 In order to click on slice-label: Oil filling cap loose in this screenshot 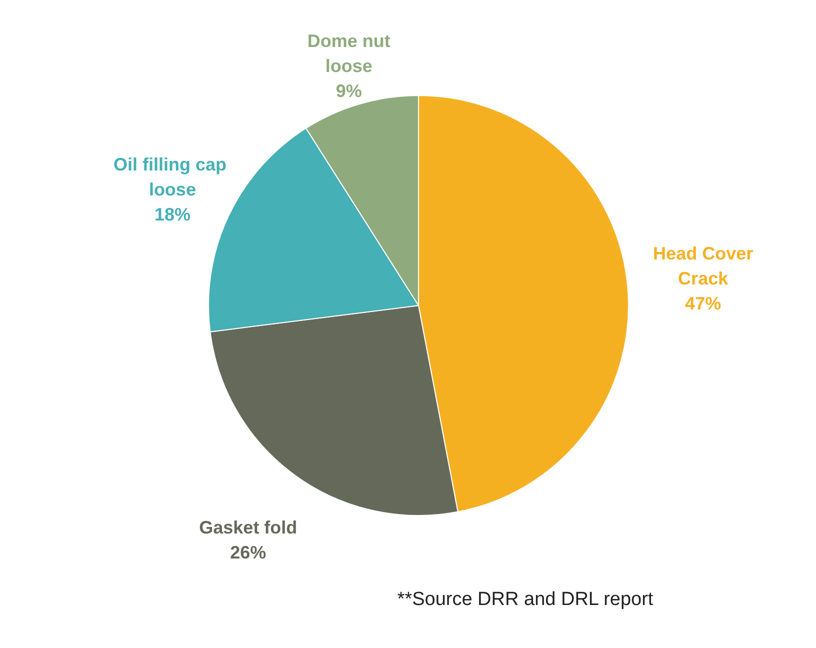, I will do `click(169, 177)`.